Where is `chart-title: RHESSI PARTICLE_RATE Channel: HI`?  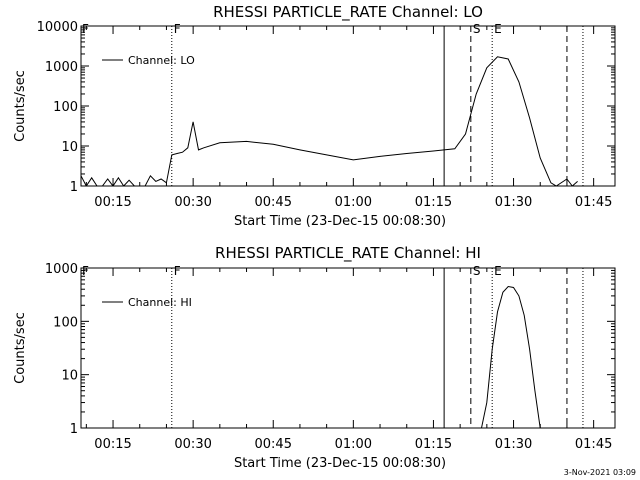 chart-title: RHESSI PARTICLE_RATE Channel: HI is located at coordinates (348, 253).